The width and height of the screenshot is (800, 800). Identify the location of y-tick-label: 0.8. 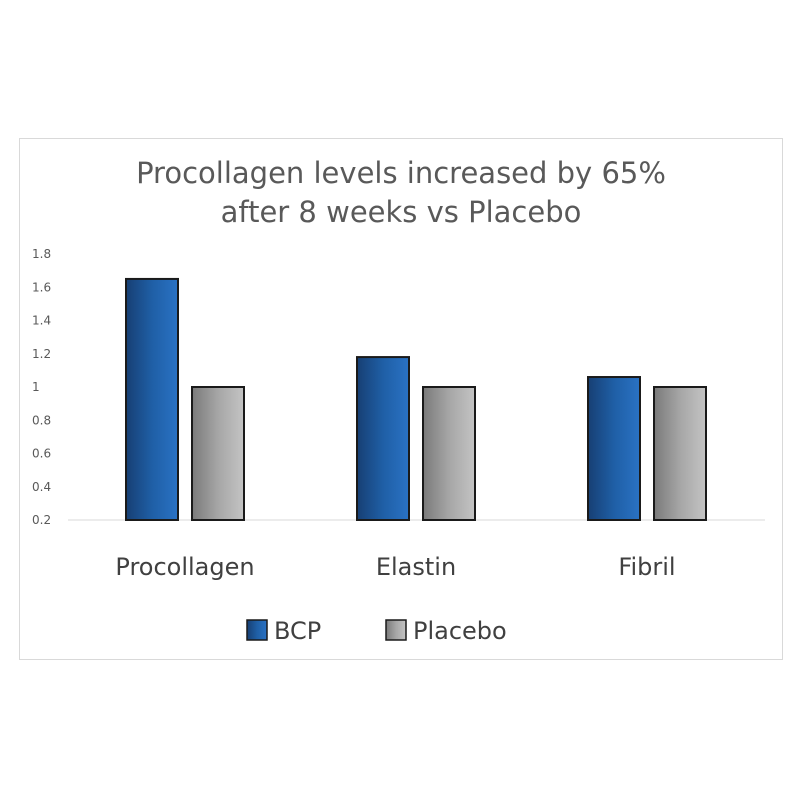
(41, 420).